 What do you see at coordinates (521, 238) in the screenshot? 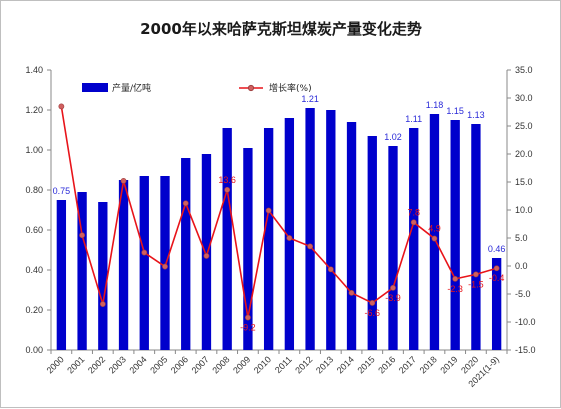
I see `right-tick-label: 5.0` at bounding box center [521, 238].